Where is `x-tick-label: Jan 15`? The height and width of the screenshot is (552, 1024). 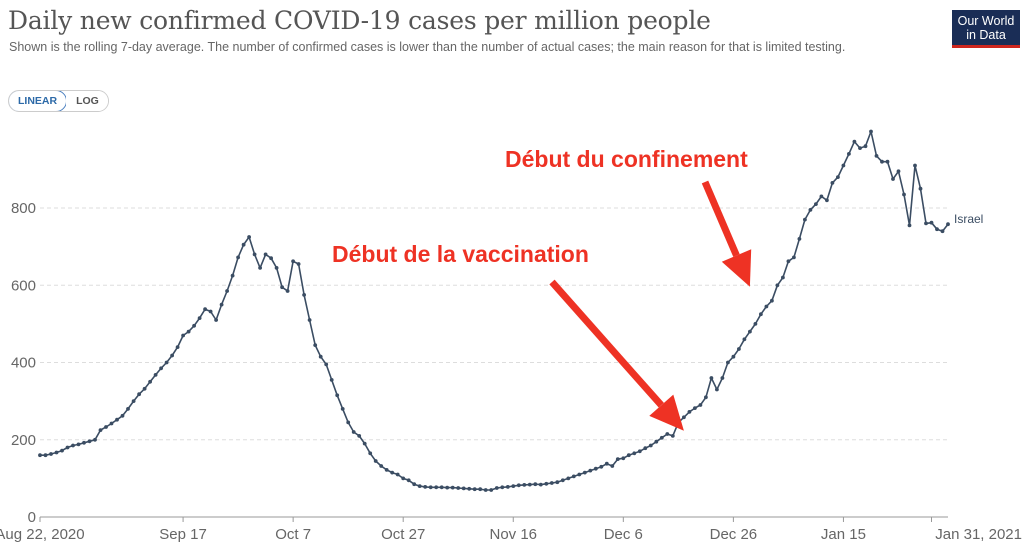 x-tick-label: Jan 15 is located at coordinates (843, 534).